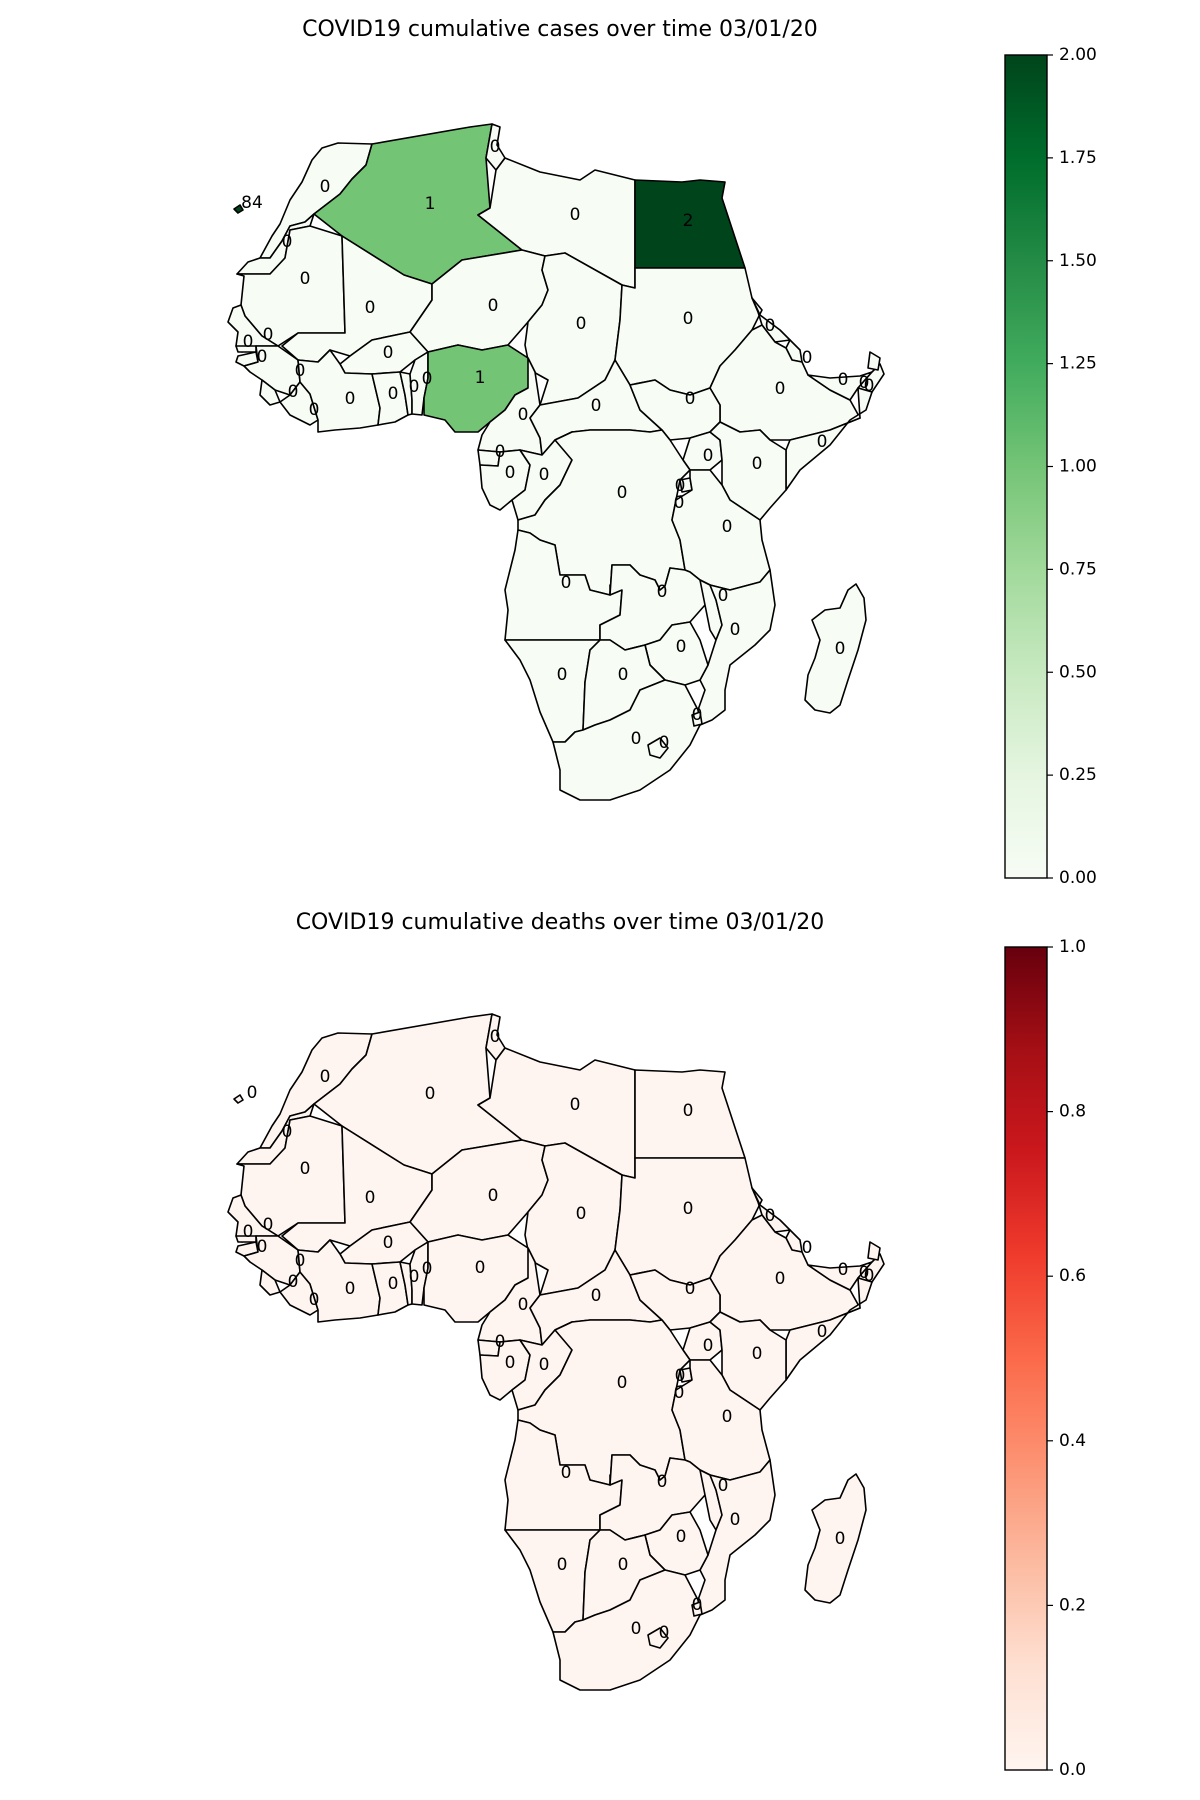 The width and height of the screenshot is (1200, 1800). What do you see at coordinates (1078, 672) in the screenshot?
I see `cases-colorbar-tick-label: 0.50` at bounding box center [1078, 672].